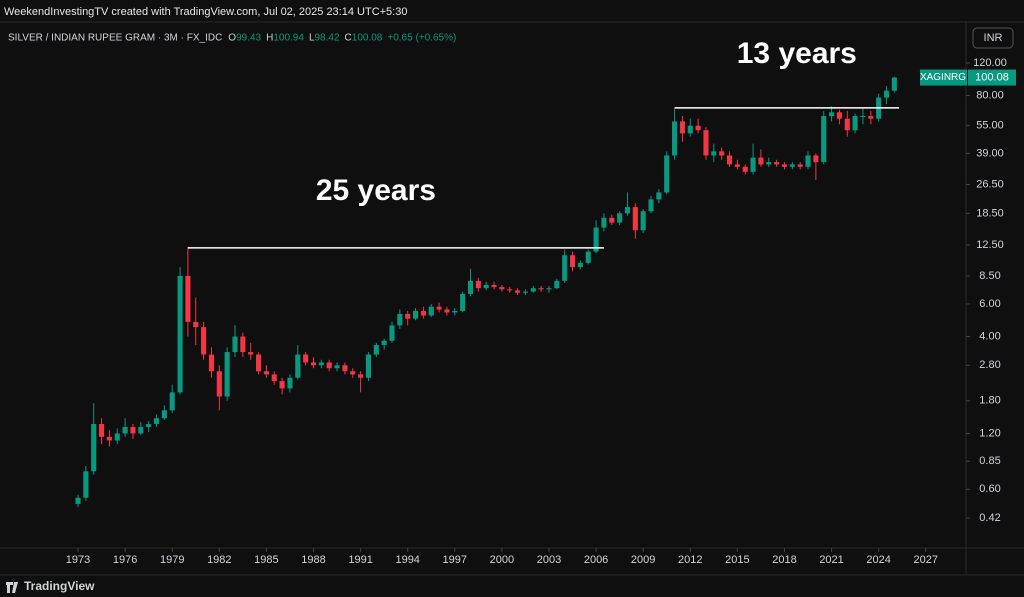  What do you see at coordinates (926, 560) in the screenshot?
I see `x-tick-label: 2027` at bounding box center [926, 560].